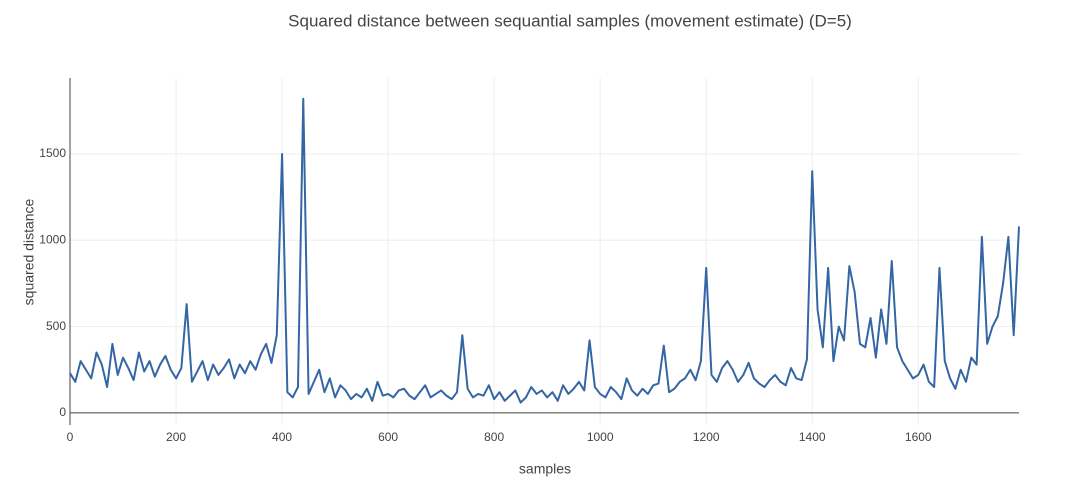 The image size is (1085, 487). What do you see at coordinates (494, 437) in the screenshot?
I see `x-tick-label: 800` at bounding box center [494, 437].